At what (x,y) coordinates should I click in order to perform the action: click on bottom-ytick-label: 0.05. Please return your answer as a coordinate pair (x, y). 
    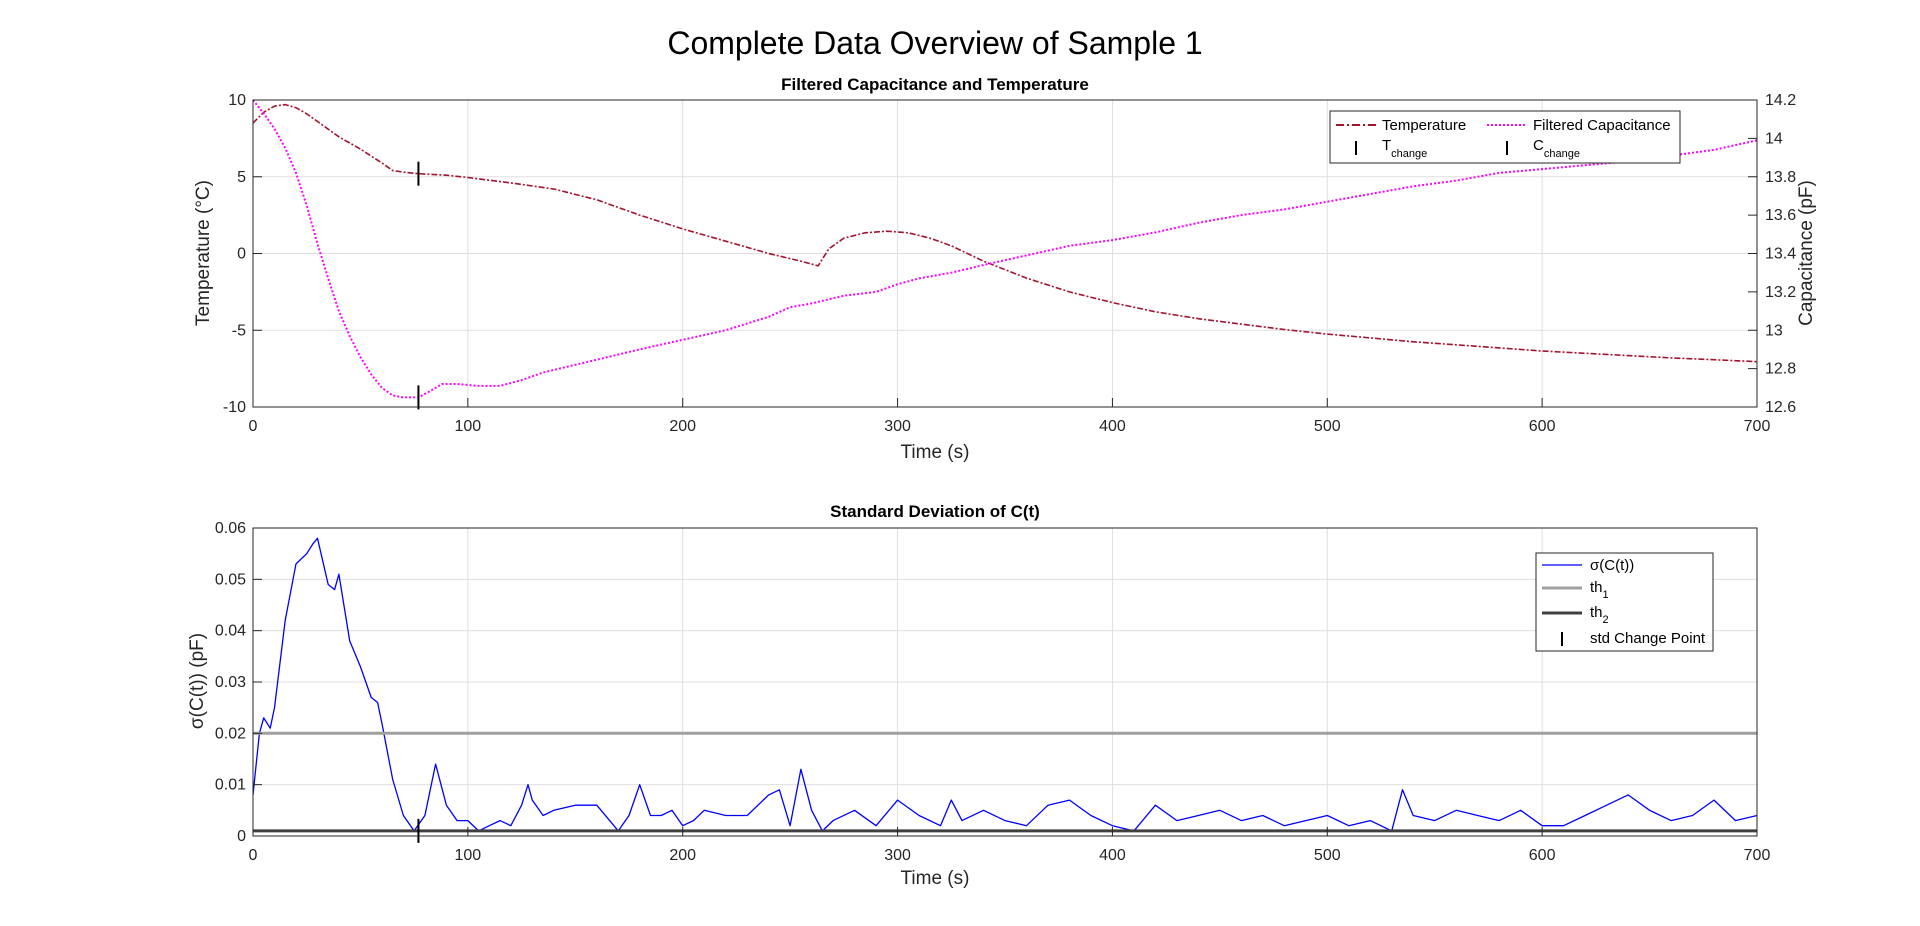
    Looking at the image, I should click on (230, 579).